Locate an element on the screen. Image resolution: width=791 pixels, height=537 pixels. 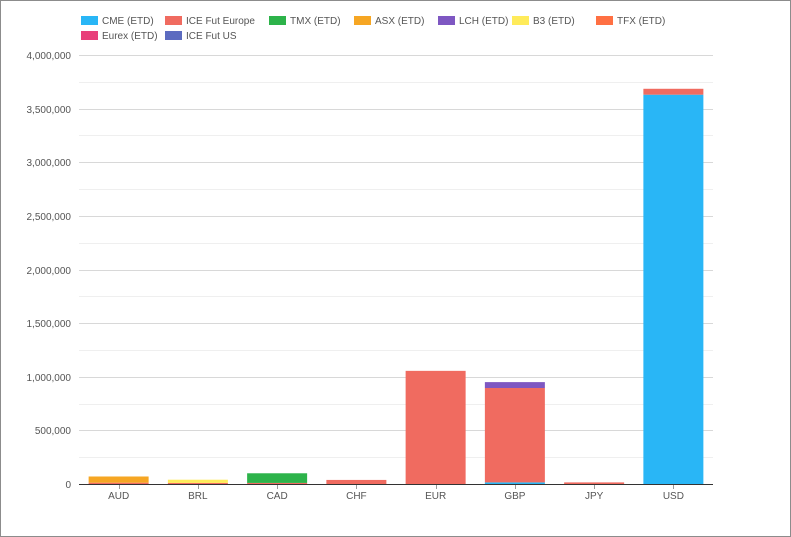
legend-item: CME (ETD) is located at coordinates (117, 22).